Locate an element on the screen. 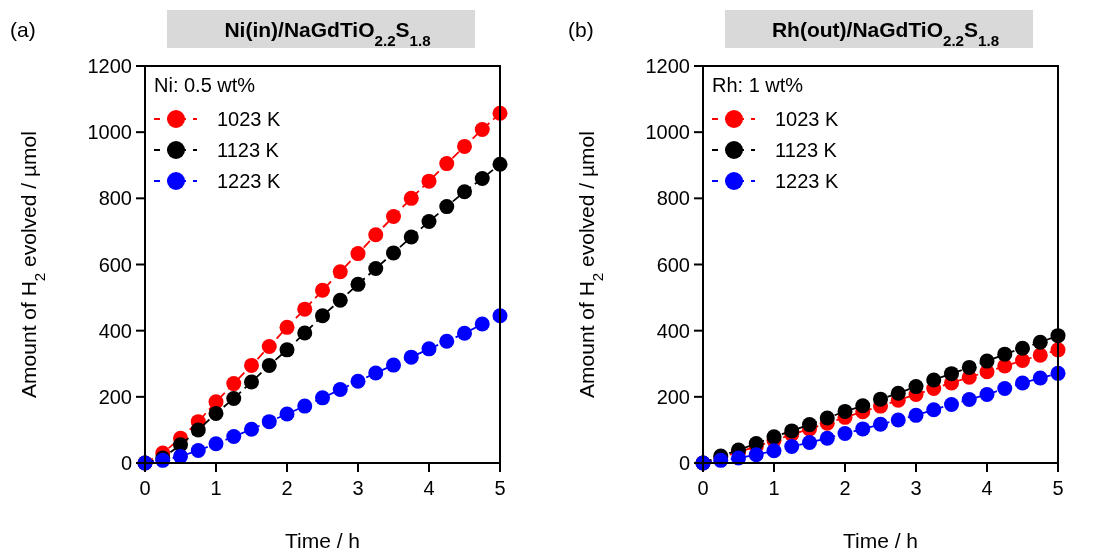  y-tick-label: 0 is located at coordinates (684, 463).